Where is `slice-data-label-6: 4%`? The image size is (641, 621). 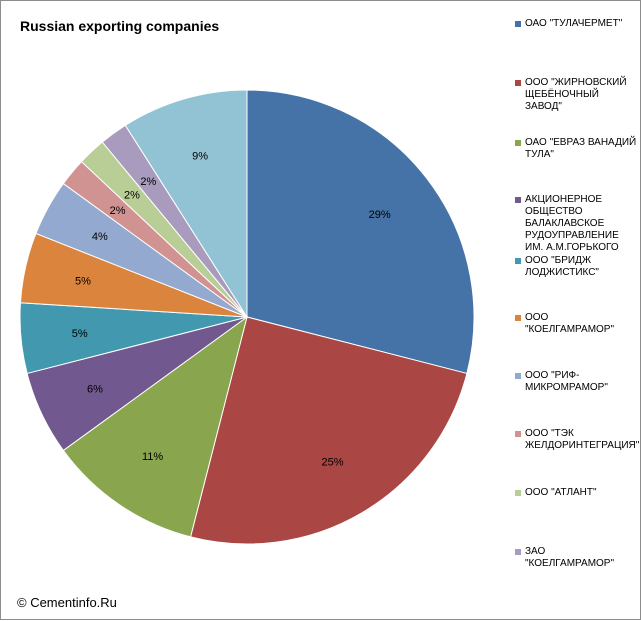 slice-data-label-6: 4% is located at coordinates (100, 237).